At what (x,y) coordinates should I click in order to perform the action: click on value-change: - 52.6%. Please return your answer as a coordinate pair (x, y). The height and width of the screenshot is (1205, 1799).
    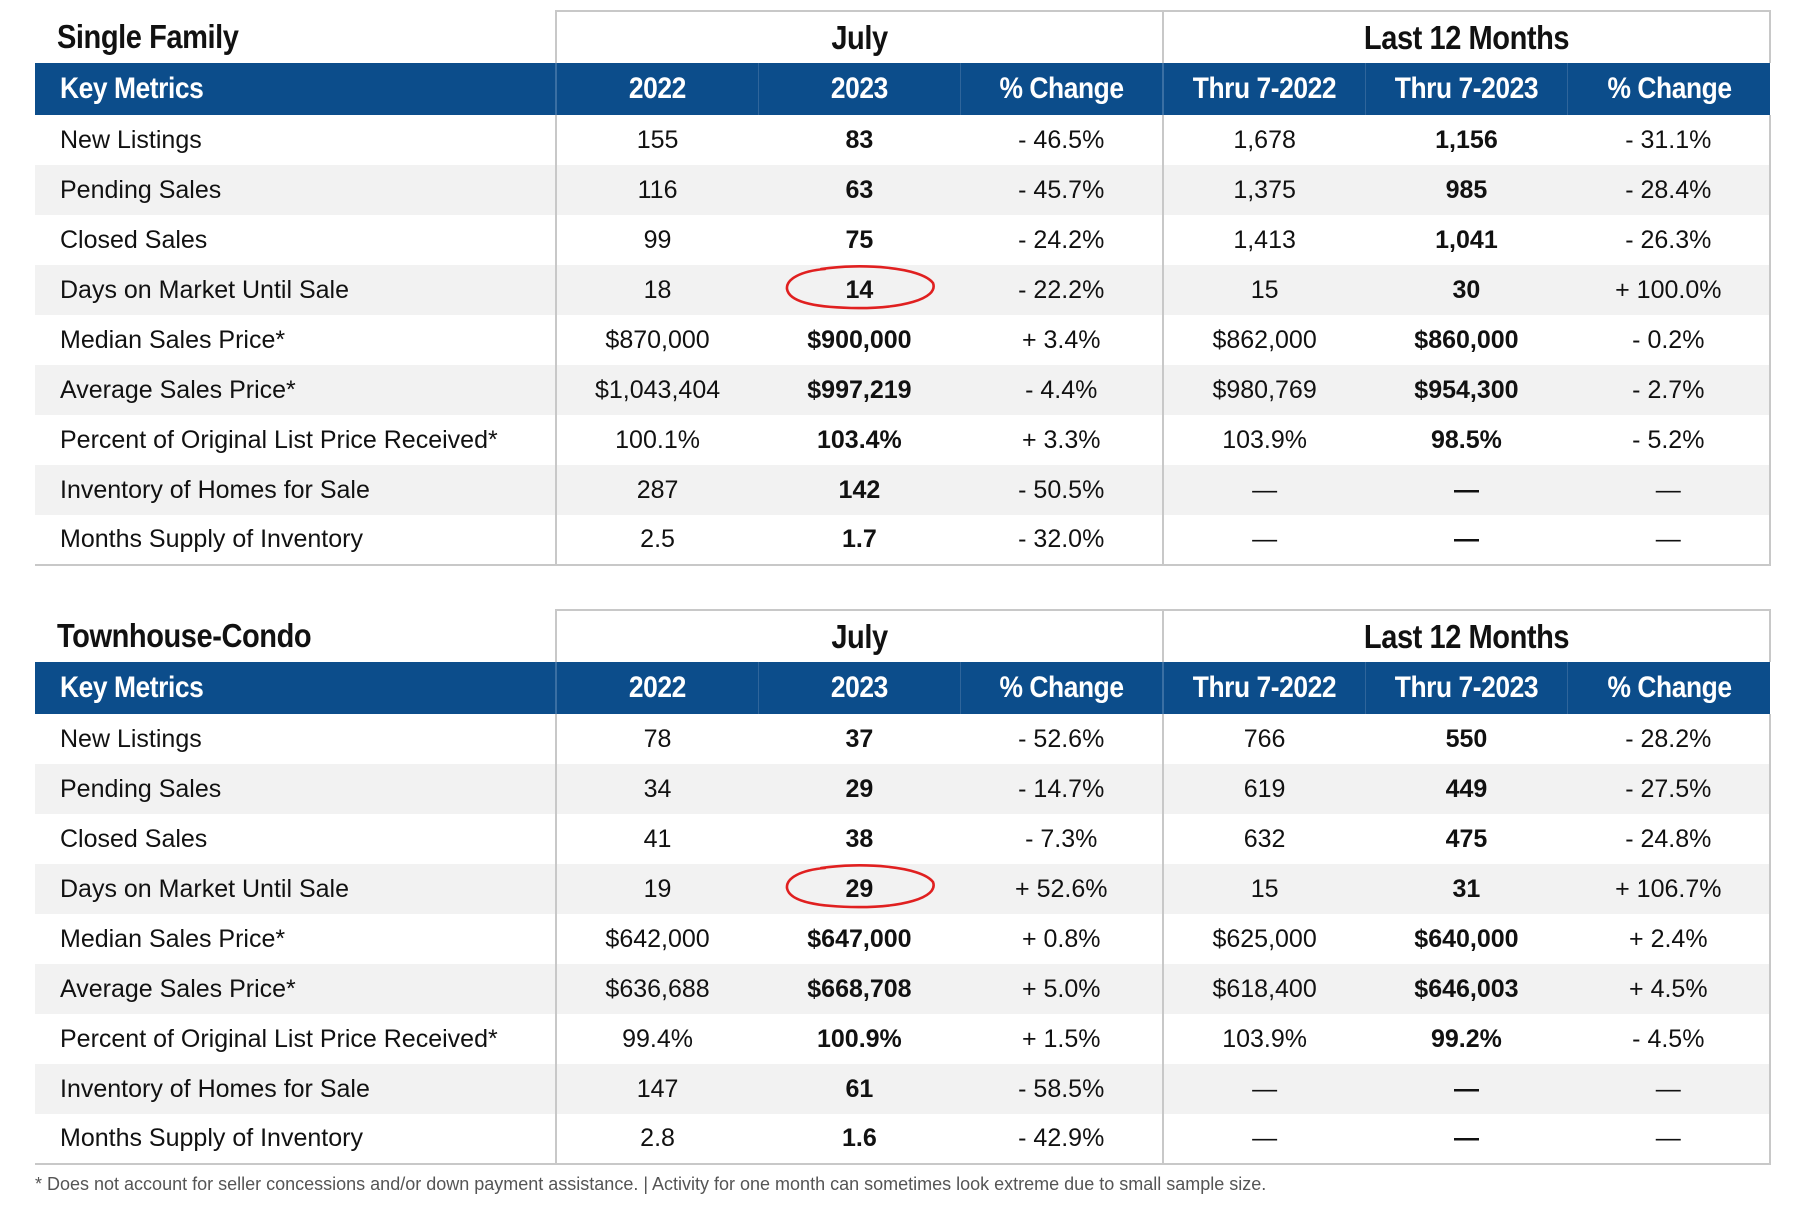
    Looking at the image, I should click on (1061, 738).